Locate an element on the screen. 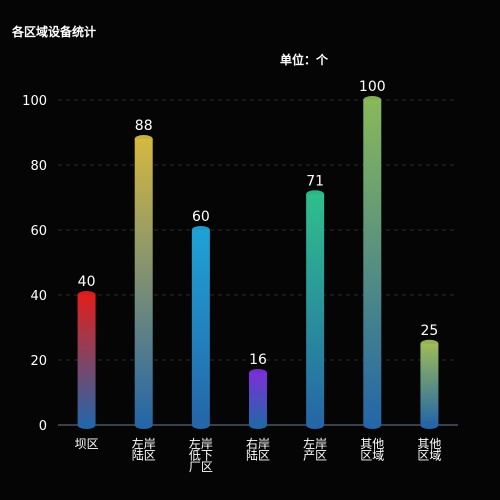 This screenshot has width=500, height=500. y-tick-label: 40 is located at coordinates (38, 296).